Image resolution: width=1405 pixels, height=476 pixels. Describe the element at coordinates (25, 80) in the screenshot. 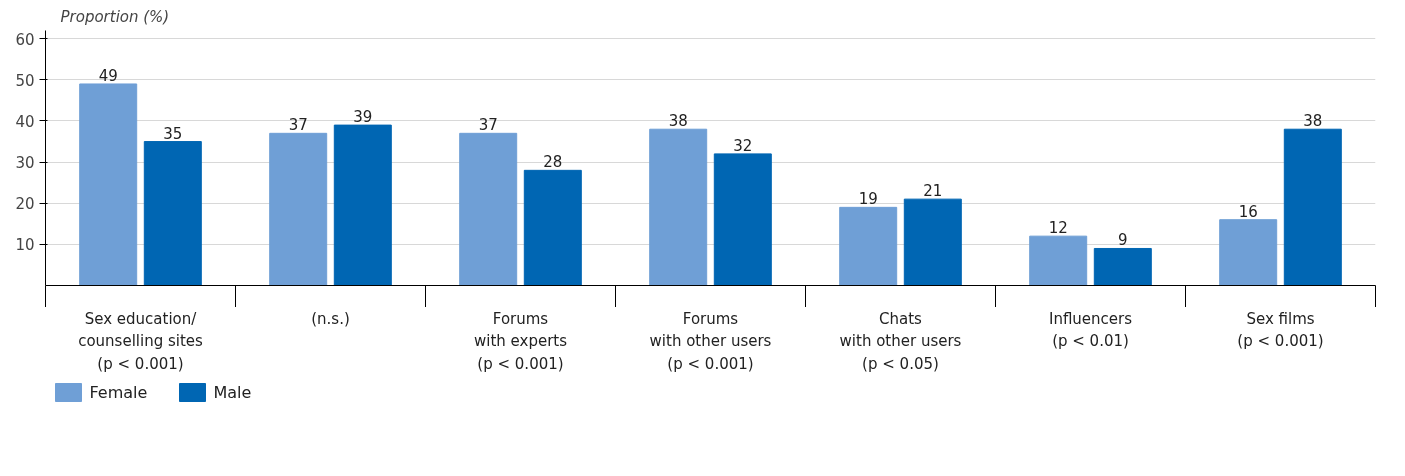

I see `y-tick-label: 50` at that location.